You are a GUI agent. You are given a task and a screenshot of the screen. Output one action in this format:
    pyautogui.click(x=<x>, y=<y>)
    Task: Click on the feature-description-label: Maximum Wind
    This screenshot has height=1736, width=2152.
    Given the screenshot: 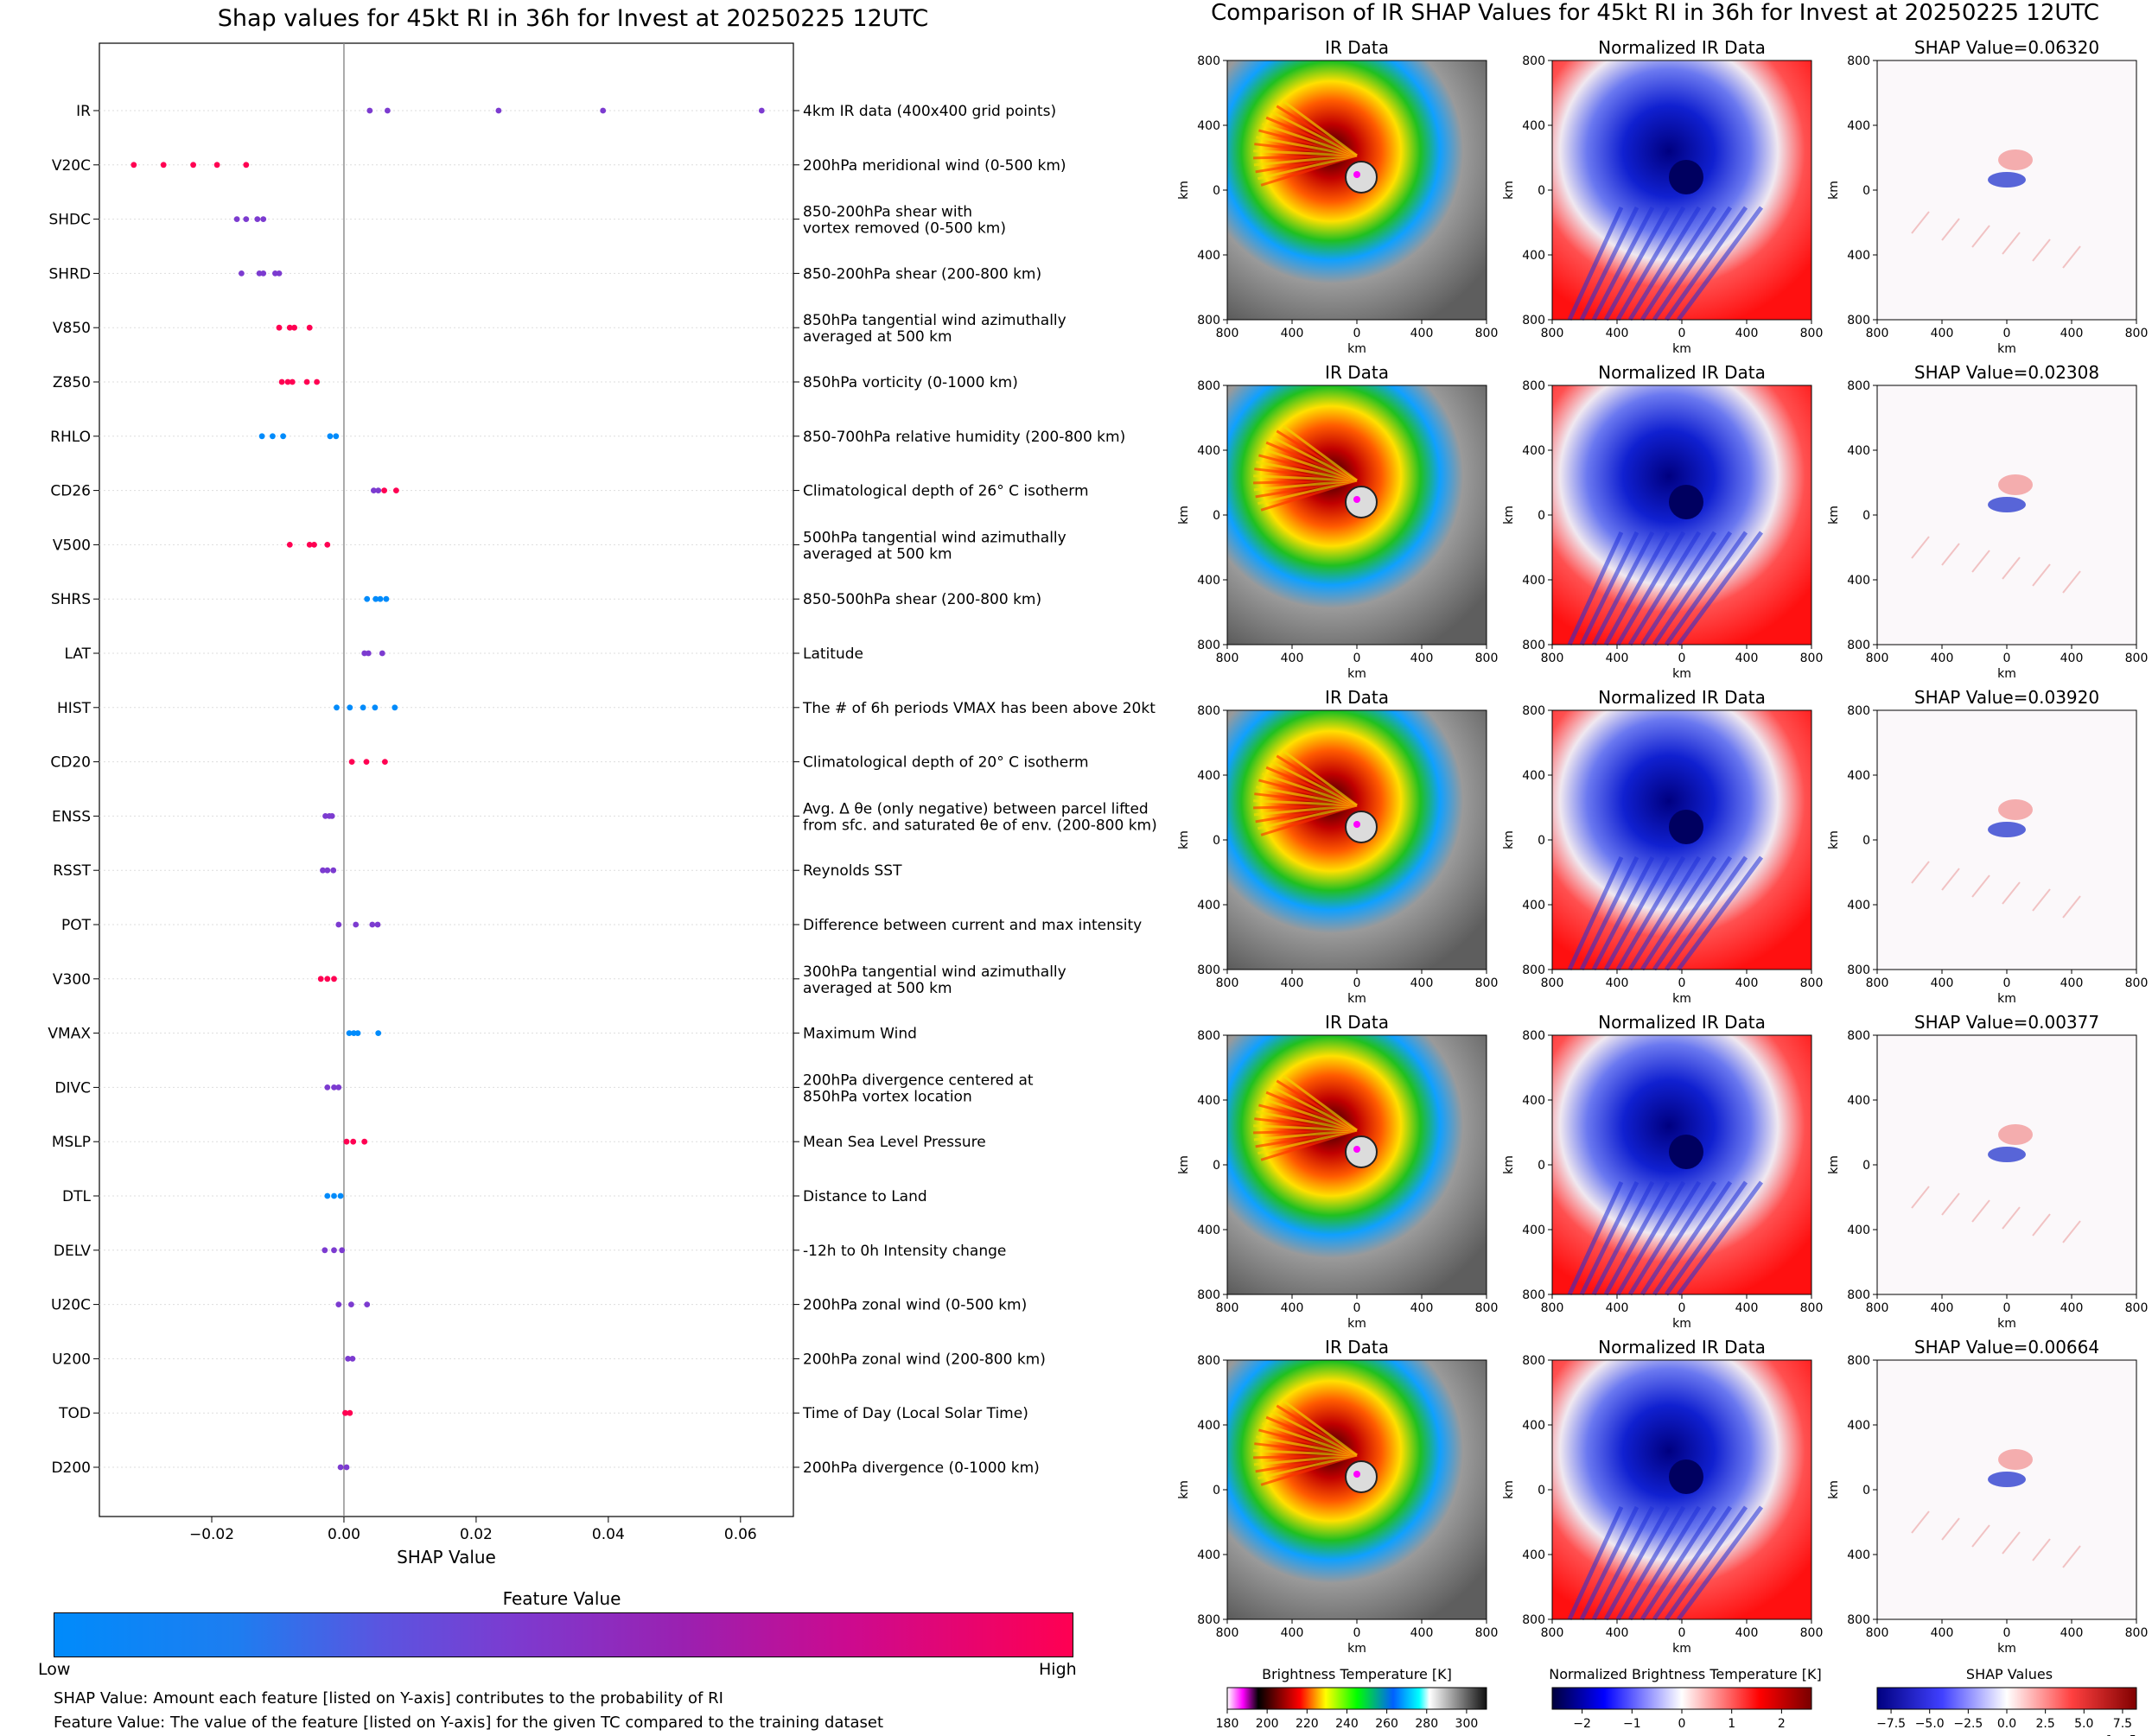 What is the action you would take?
    pyautogui.click(x=860, y=1034)
    